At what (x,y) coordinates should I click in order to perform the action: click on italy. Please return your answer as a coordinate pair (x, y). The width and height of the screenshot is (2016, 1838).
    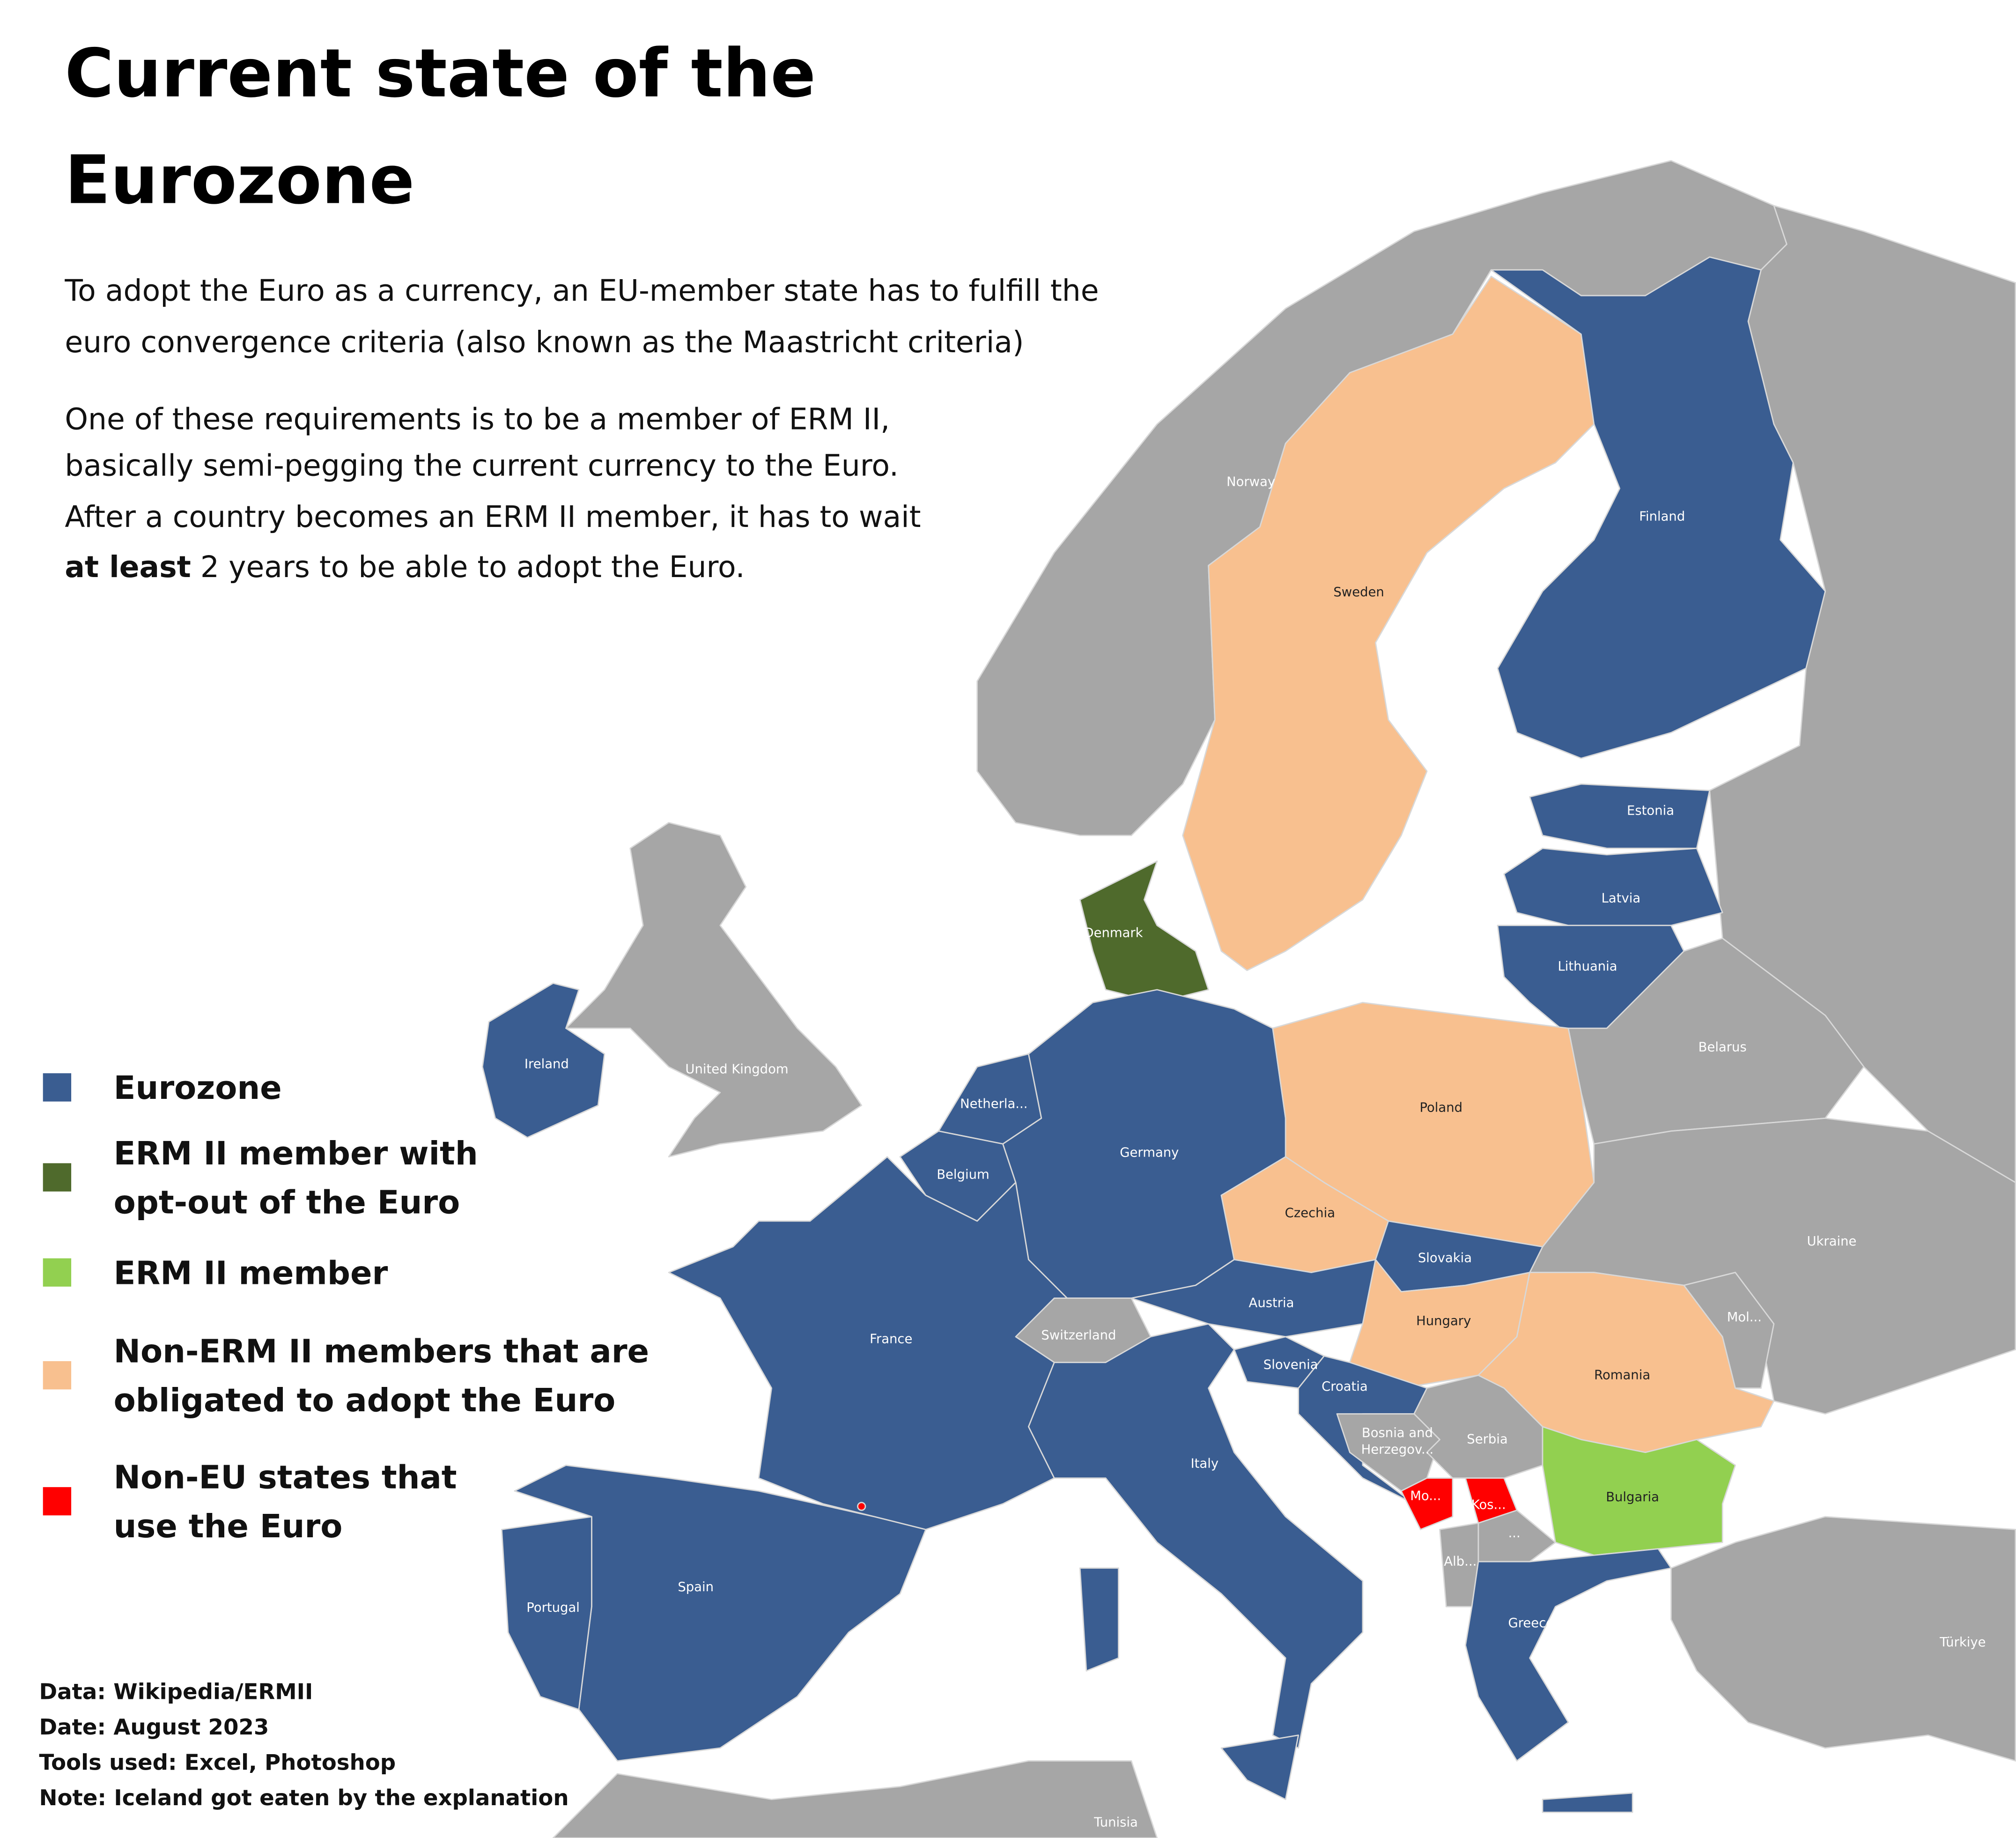
    Looking at the image, I should click on (1196, 1536).